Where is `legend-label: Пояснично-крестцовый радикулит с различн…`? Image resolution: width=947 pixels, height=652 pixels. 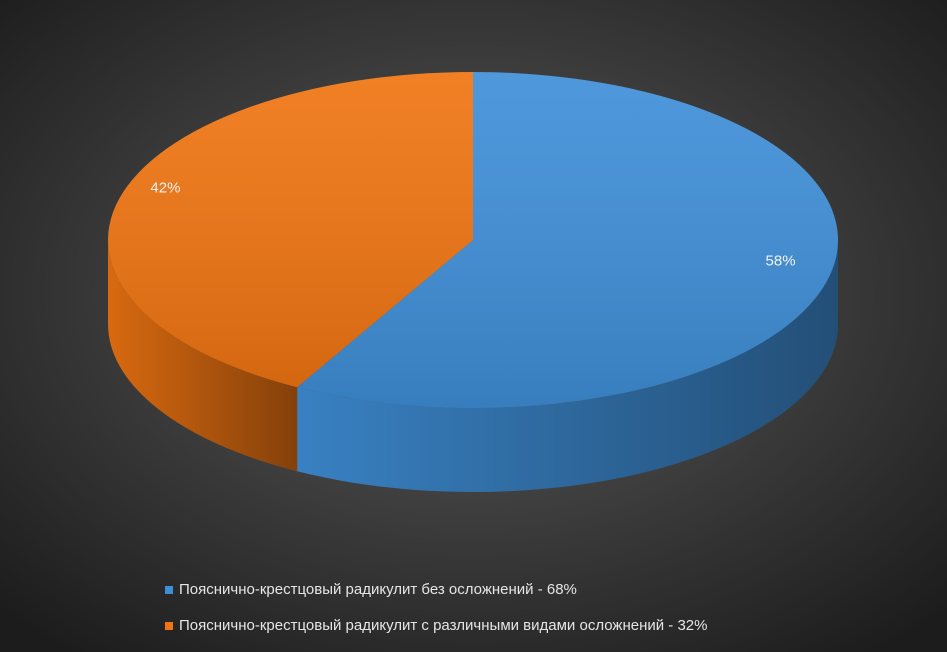
legend-label: Пояснично-крестцовый радикулит с различн… is located at coordinates (443, 625).